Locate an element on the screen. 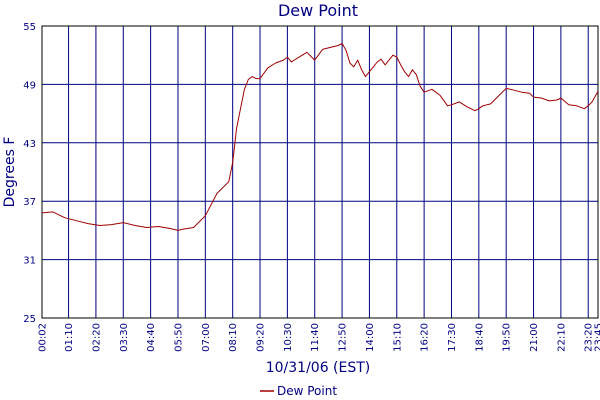 Image resolution: width=600 pixels, height=400 pixels. x-tick-label: 17:30 is located at coordinates (452, 337).